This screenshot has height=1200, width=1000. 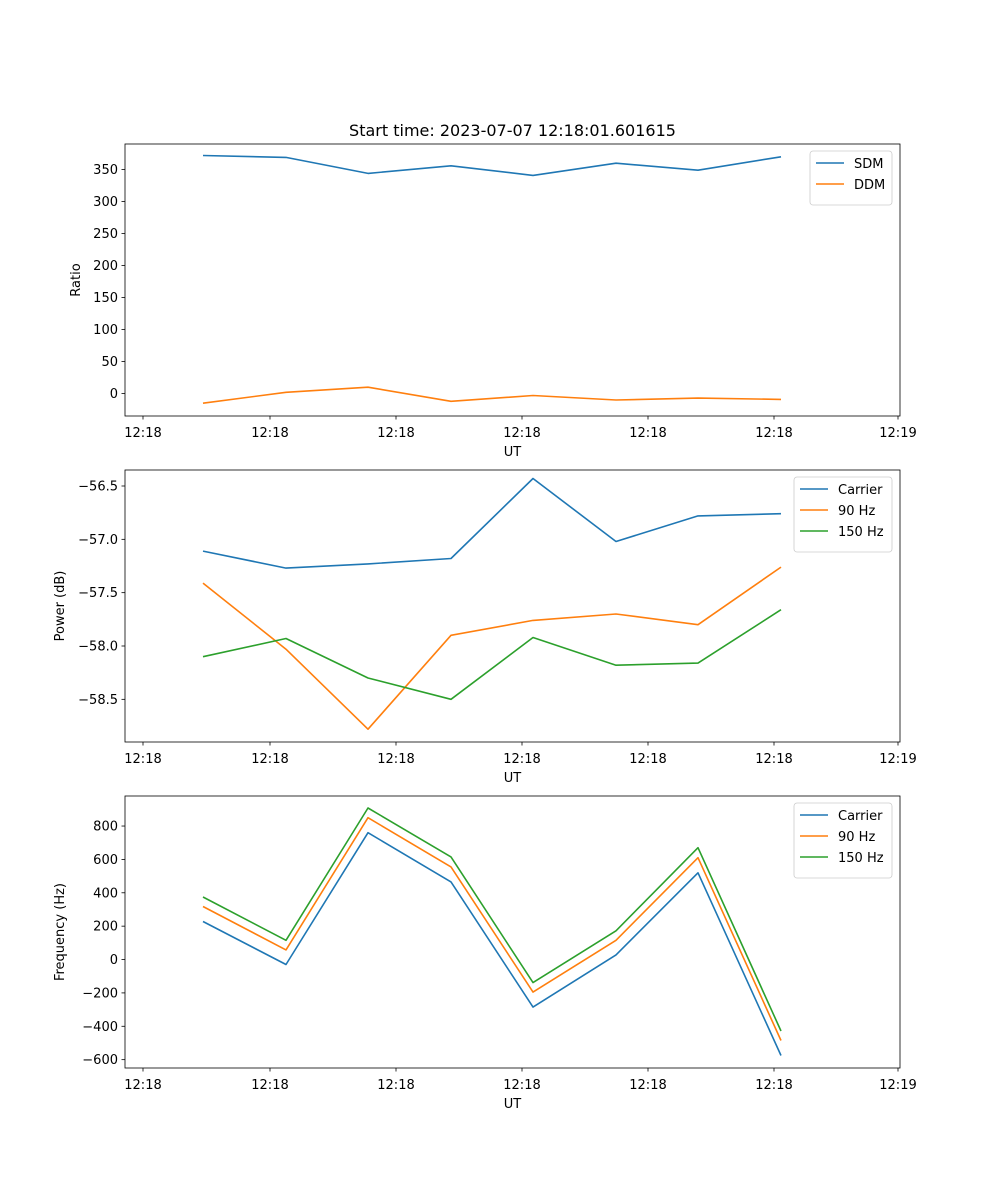 I want to click on series-line-sdm, so click(x=492, y=165).